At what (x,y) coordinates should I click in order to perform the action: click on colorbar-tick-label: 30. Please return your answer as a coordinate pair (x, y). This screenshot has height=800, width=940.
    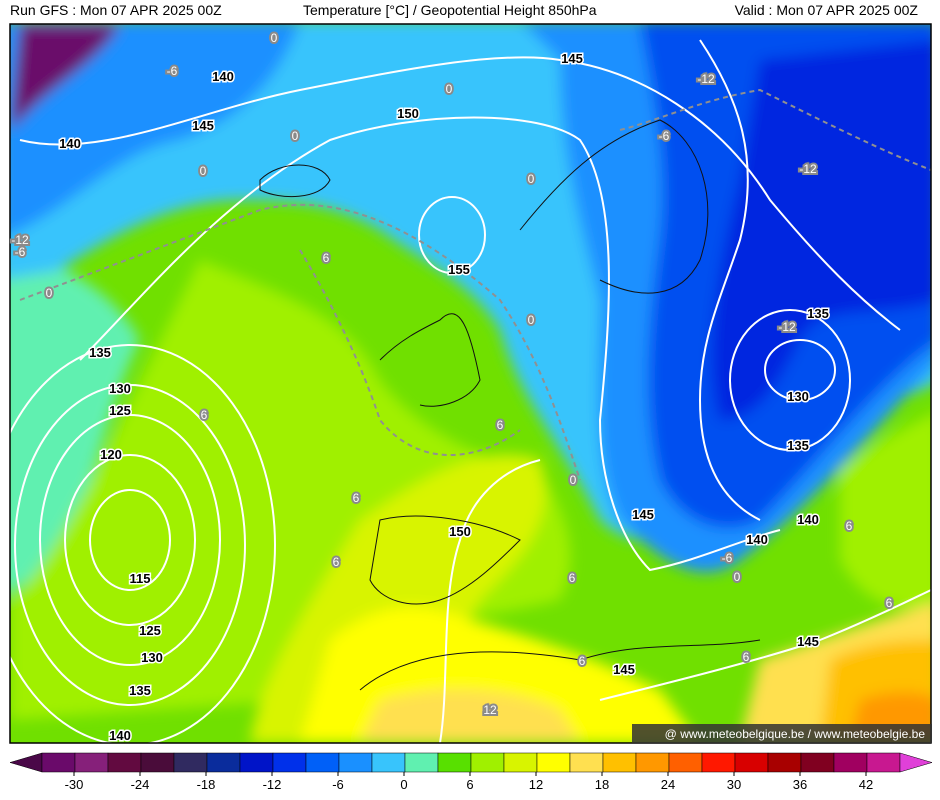
    Looking at the image, I should click on (734, 784).